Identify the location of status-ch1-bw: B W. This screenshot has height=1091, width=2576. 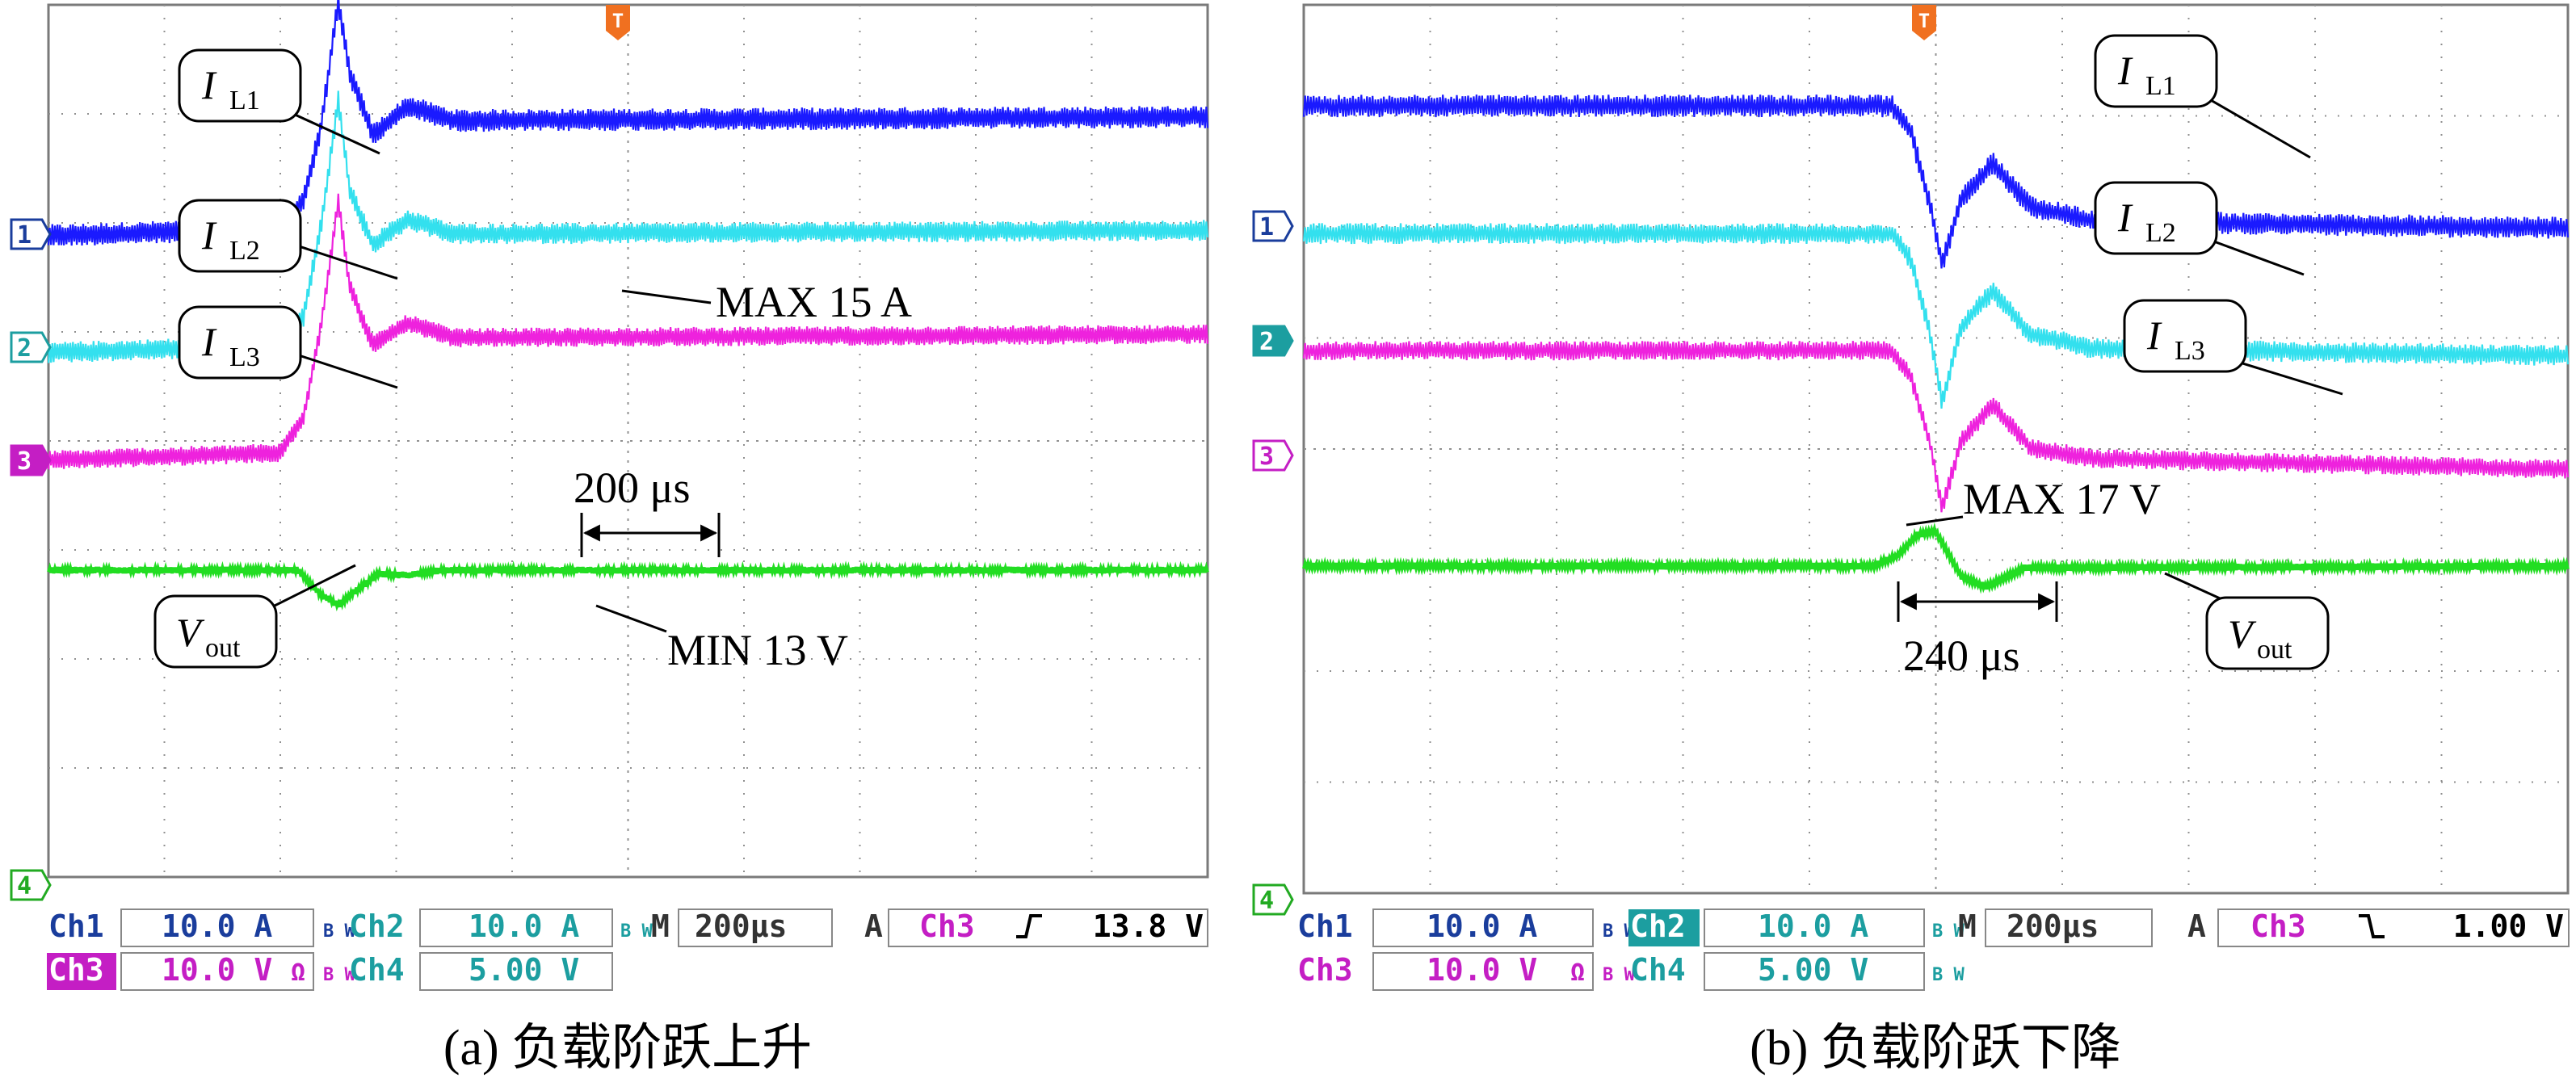
(339, 931).